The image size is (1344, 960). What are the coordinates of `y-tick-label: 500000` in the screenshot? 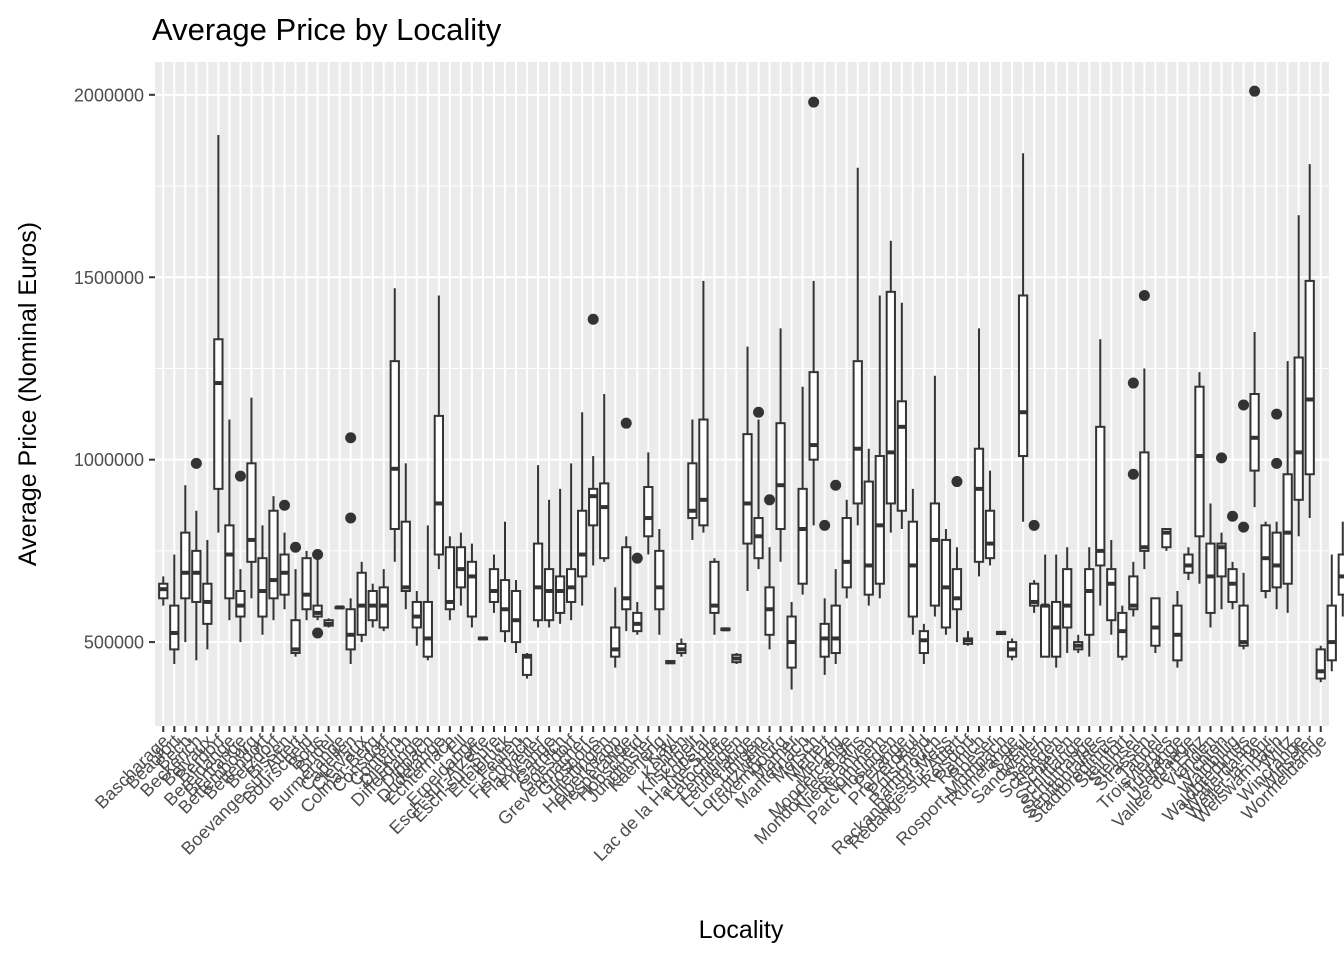 It's located at (114, 643).